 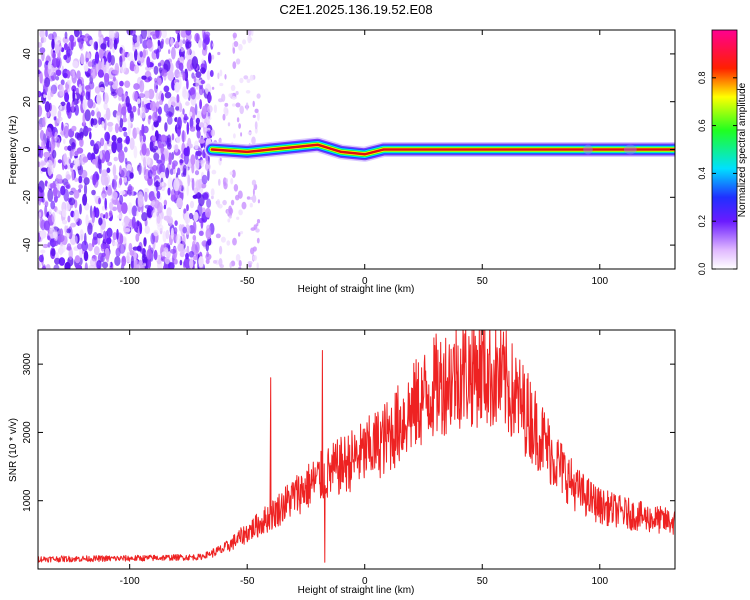 What do you see at coordinates (355, 9) in the screenshot?
I see `figure-title: C2E1.2025.136.19.52.E08` at bounding box center [355, 9].